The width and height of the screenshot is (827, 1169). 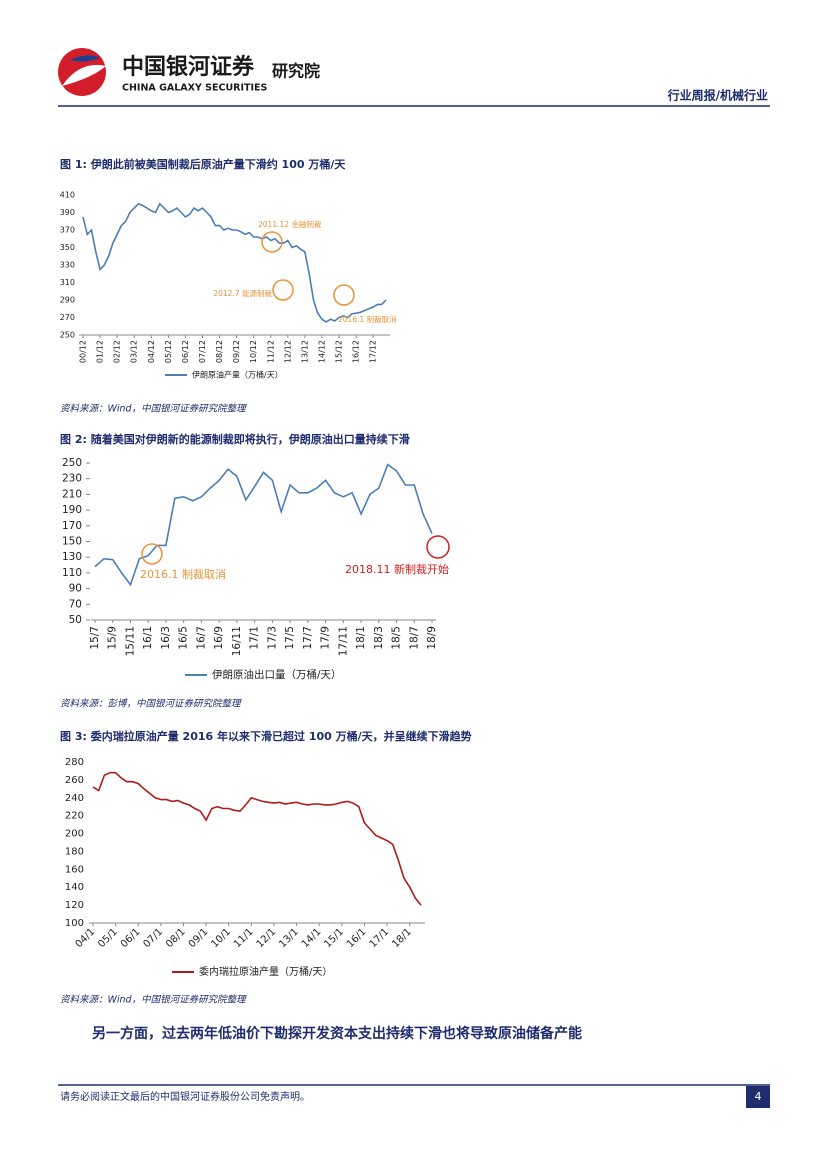 I want to click on y-tick-label: 330, so click(x=67, y=265).